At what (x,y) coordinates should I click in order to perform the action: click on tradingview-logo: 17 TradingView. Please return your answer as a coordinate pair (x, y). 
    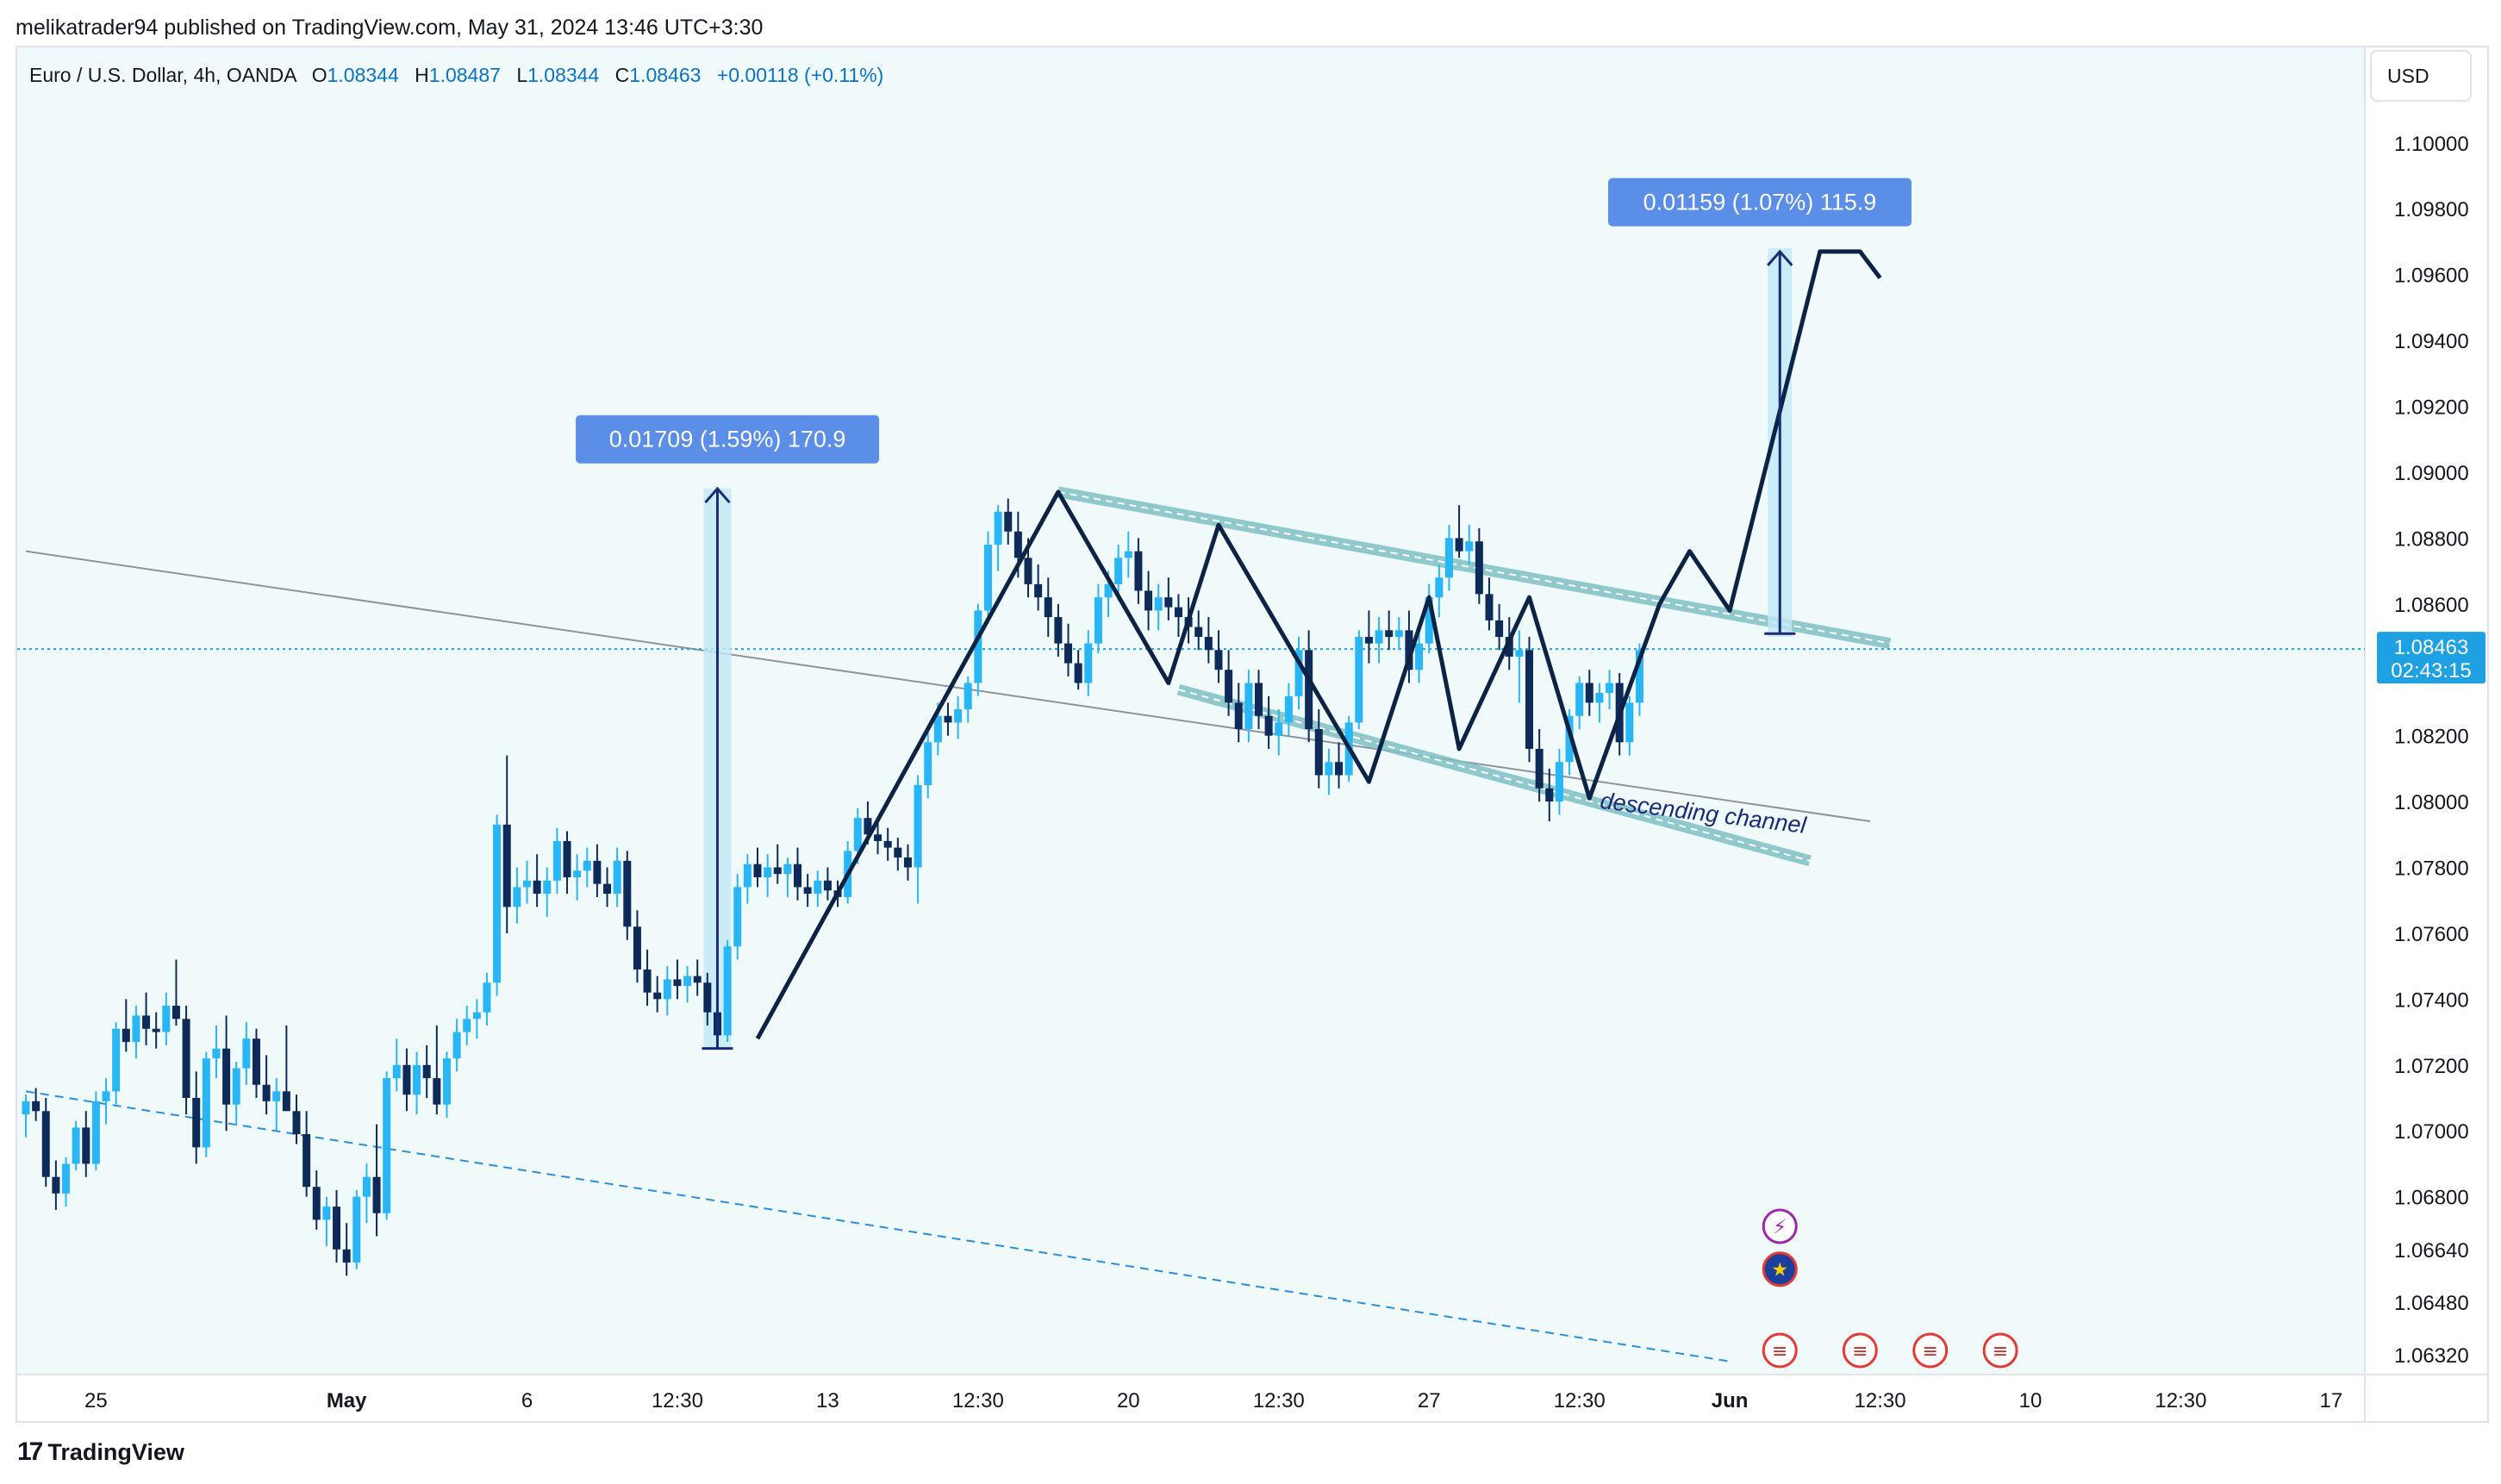
    Looking at the image, I should click on (101, 1452).